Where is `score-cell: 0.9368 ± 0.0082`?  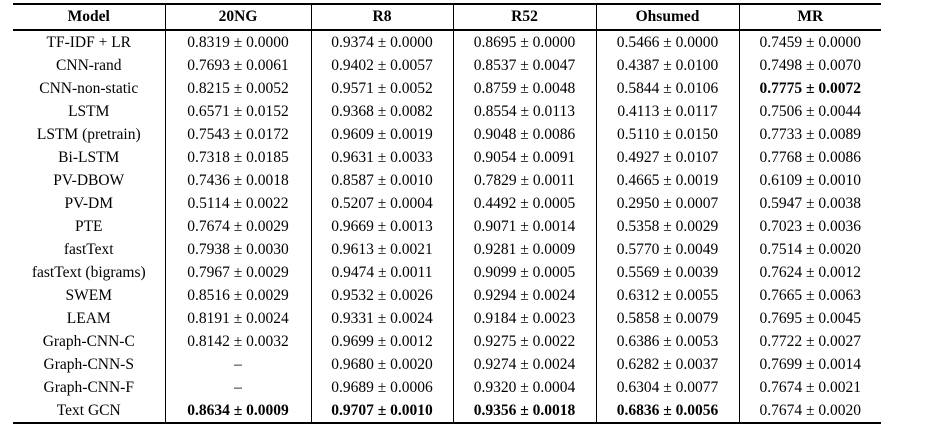
score-cell: 0.9368 ± 0.0082 is located at coordinates (381, 111).